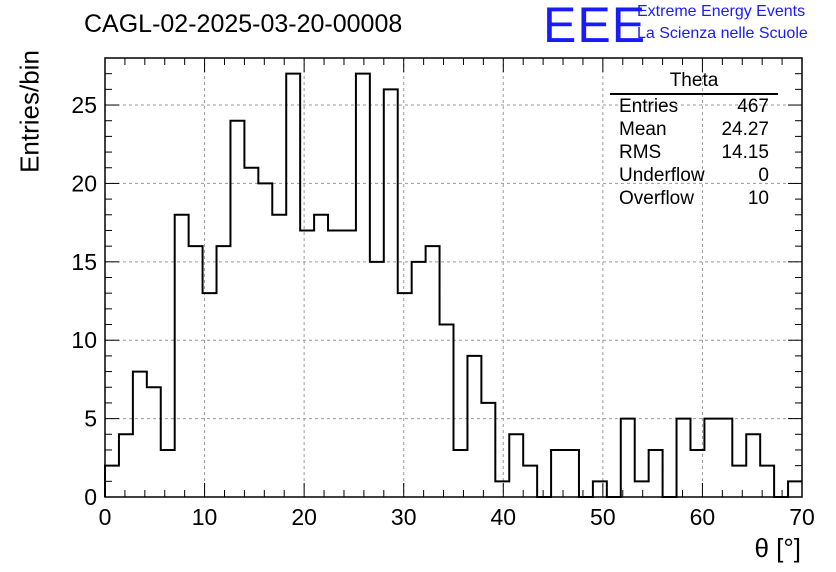 Image resolution: width=836 pixels, height=572 pixels. Describe the element at coordinates (694, 82) in the screenshot. I see `stats-title: Theta` at that location.